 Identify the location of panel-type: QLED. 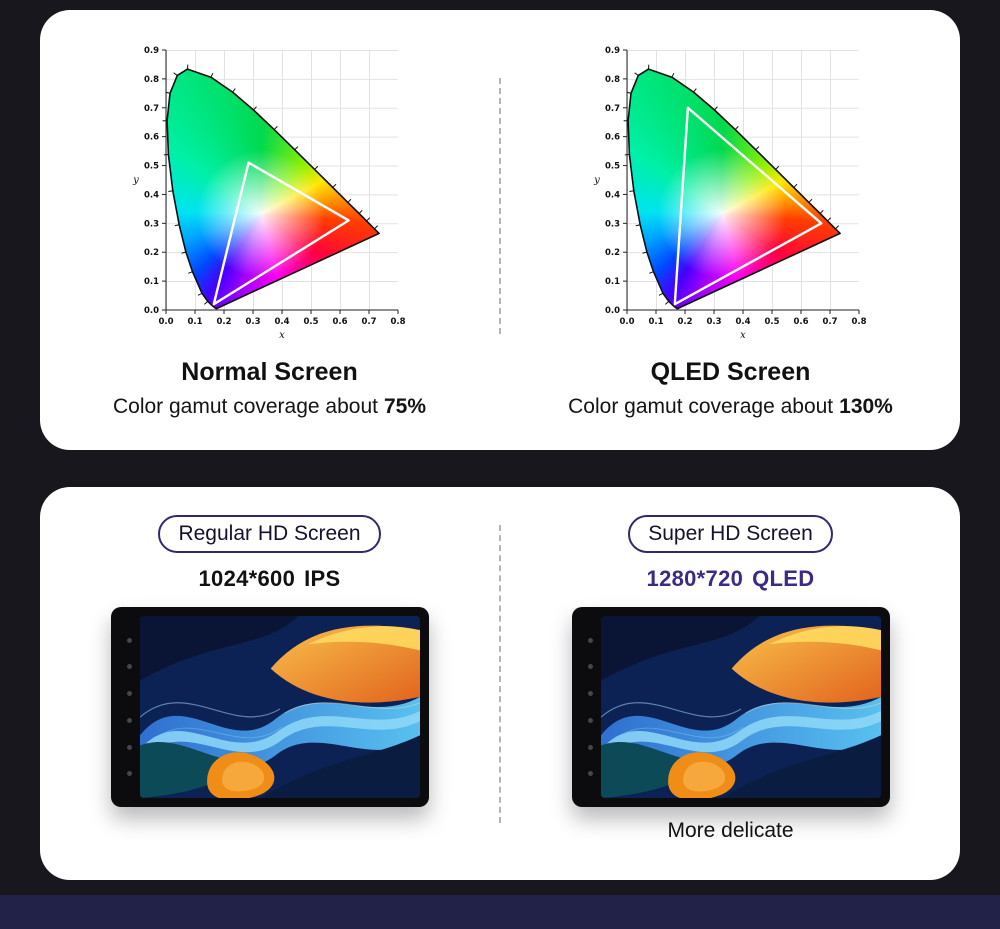
(783, 578).